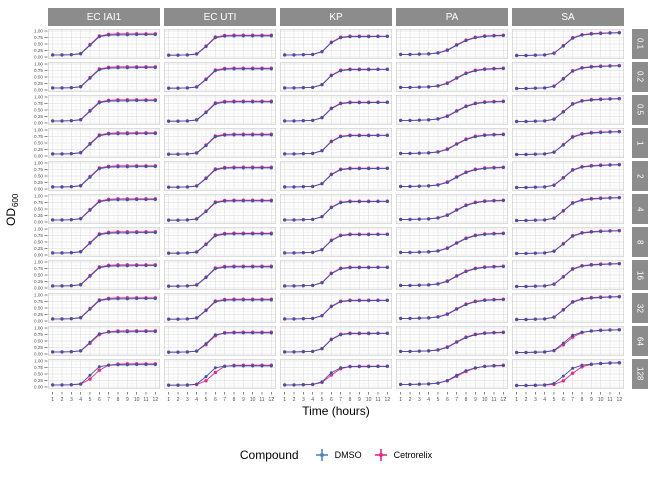 The image size is (672, 480). What do you see at coordinates (336, 176) in the screenshot?
I see `facet-row: 1.00 0.75 0.50 0.25 0.00 2` at bounding box center [336, 176].